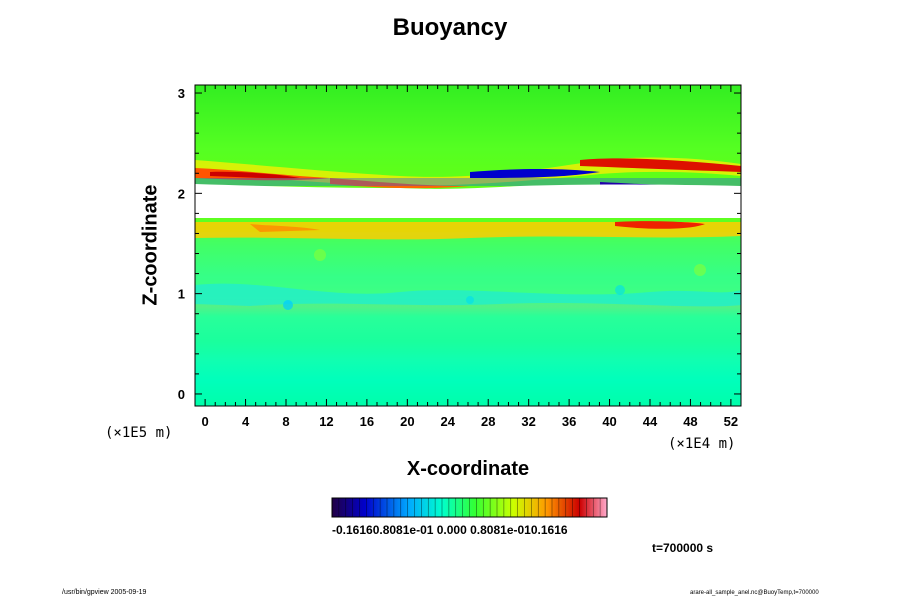 This screenshot has height=600, width=900. What do you see at coordinates (569, 421) in the screenshot?
I see `x-tick-label: 36` at bounding box center [569, 421].